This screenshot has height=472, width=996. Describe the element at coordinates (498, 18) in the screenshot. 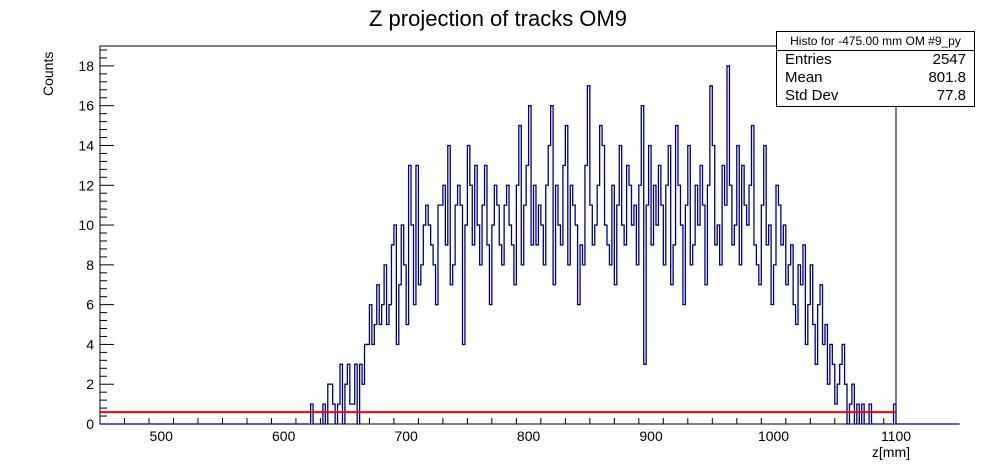

I see `chart-title: Z projection of tracks OM9` at that location.